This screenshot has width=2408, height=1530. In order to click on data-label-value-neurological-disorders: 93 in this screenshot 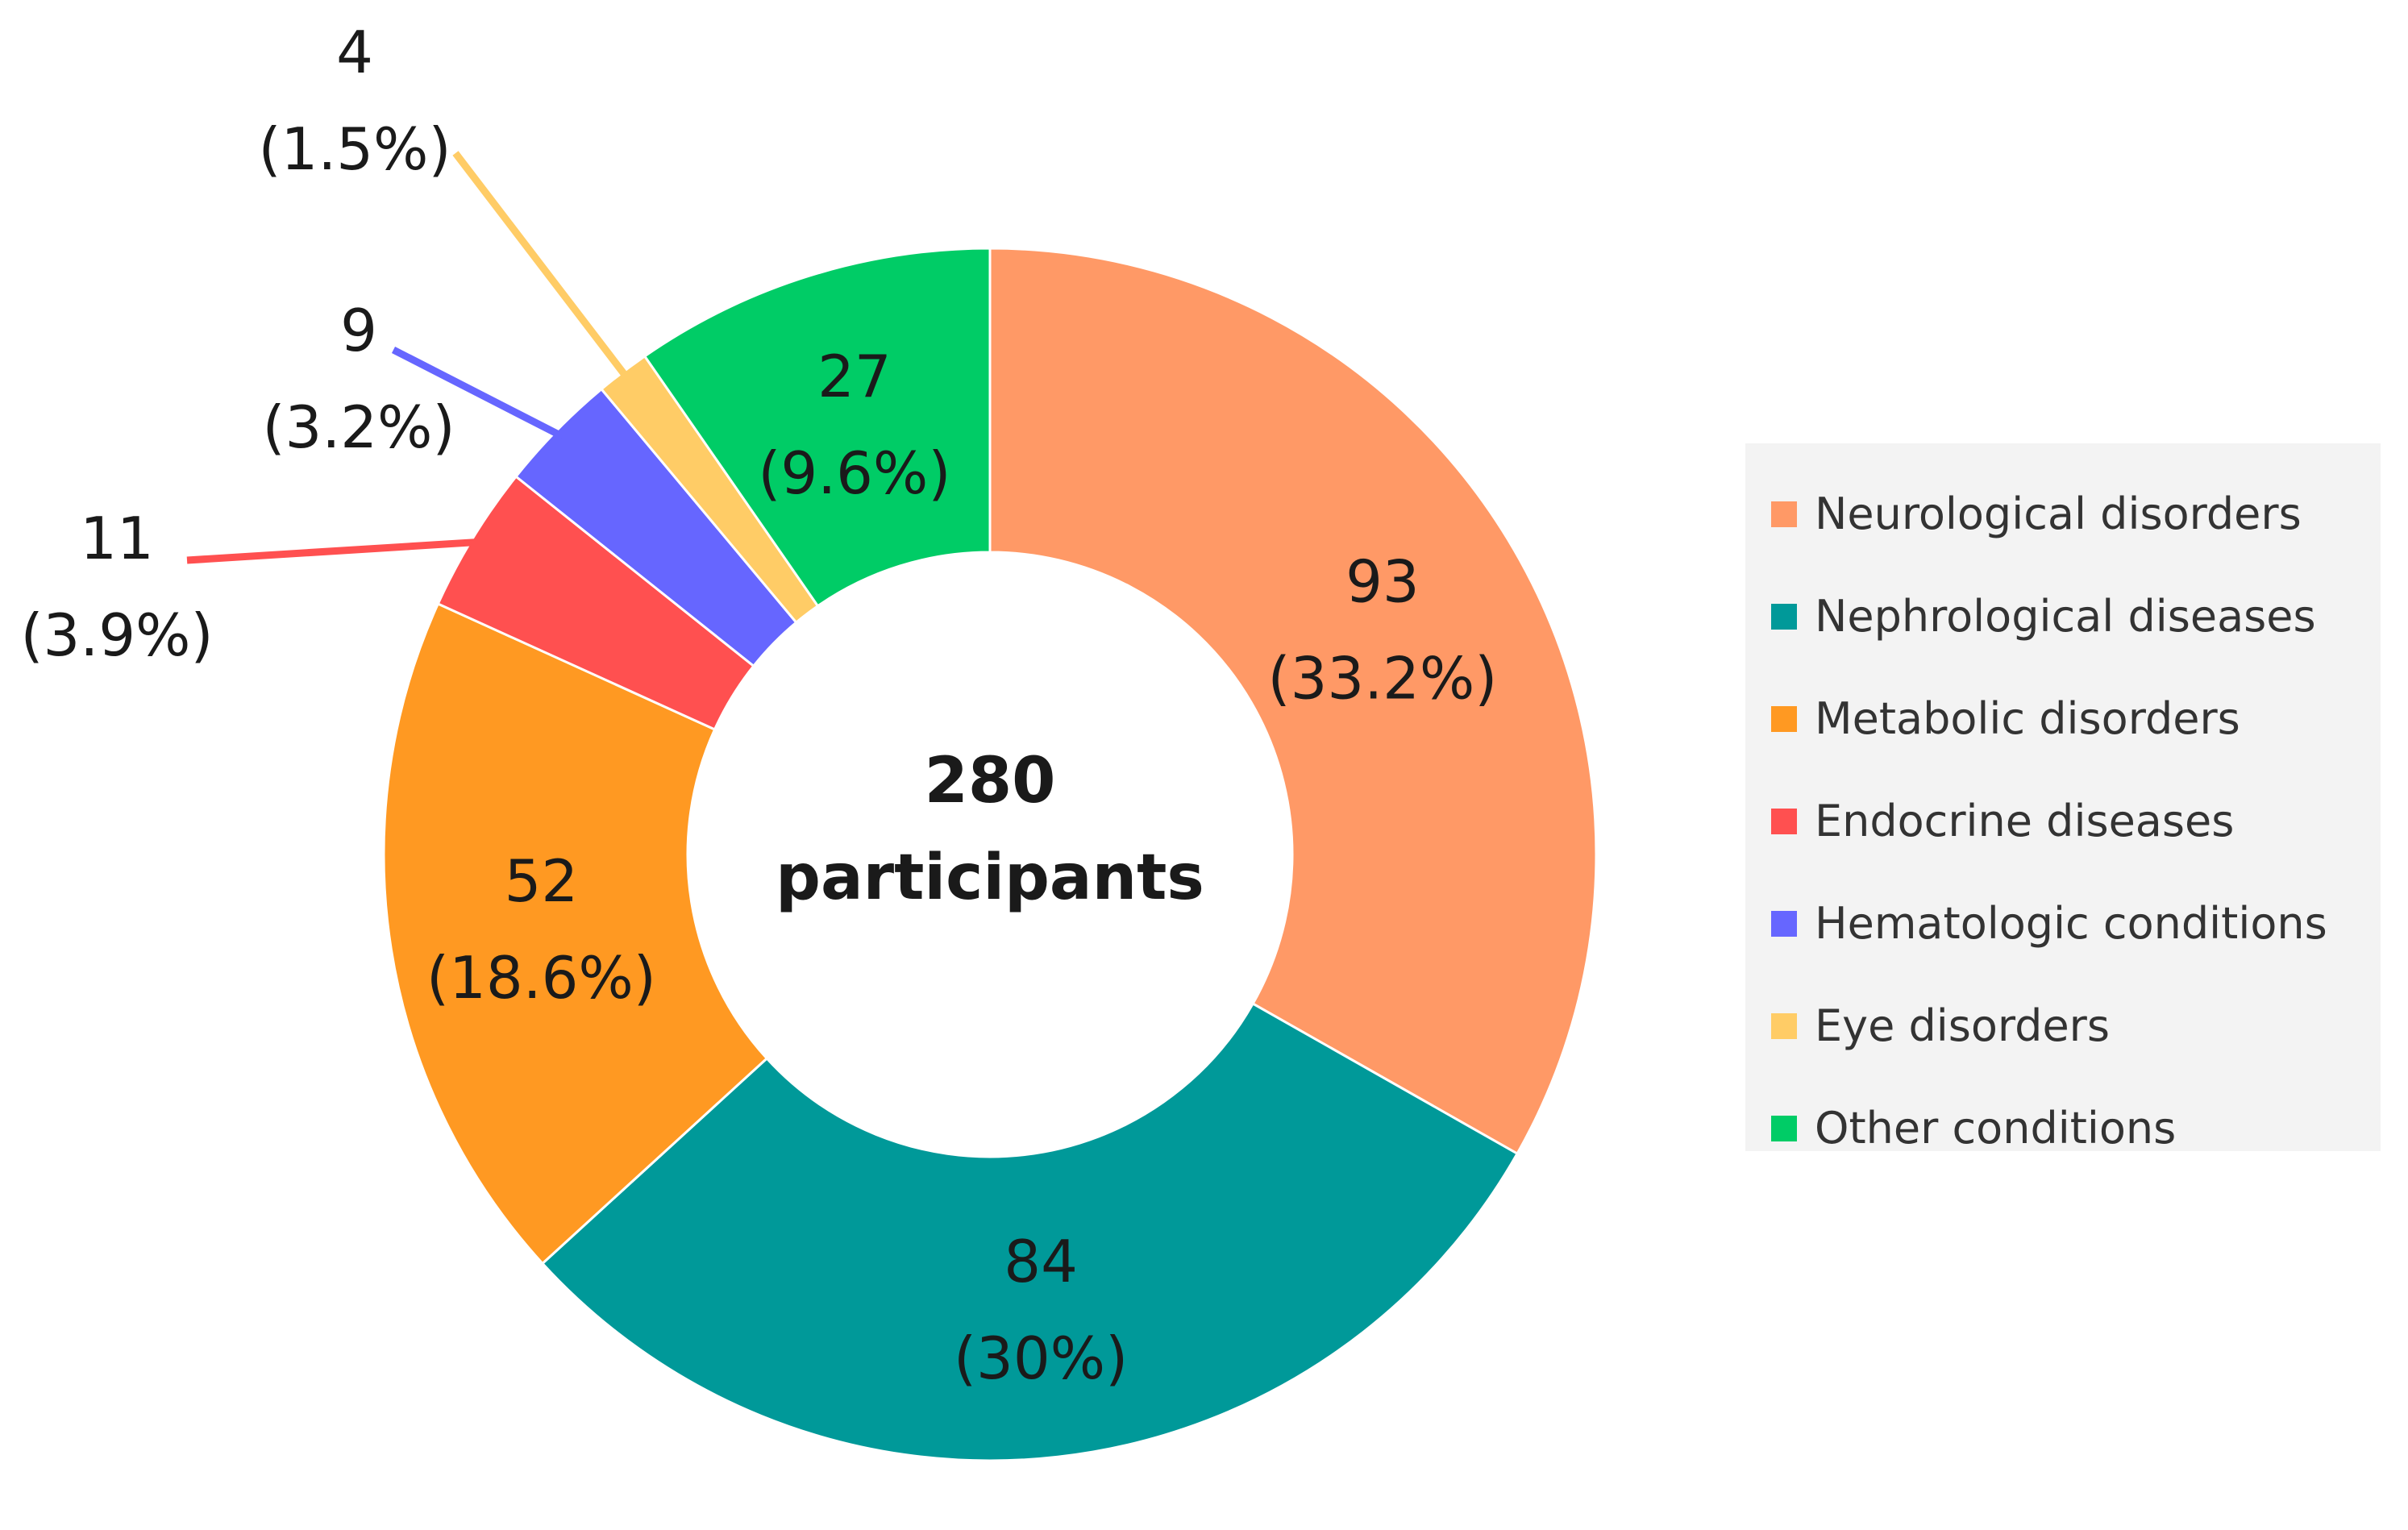, I will do `click(1382, 581)`.